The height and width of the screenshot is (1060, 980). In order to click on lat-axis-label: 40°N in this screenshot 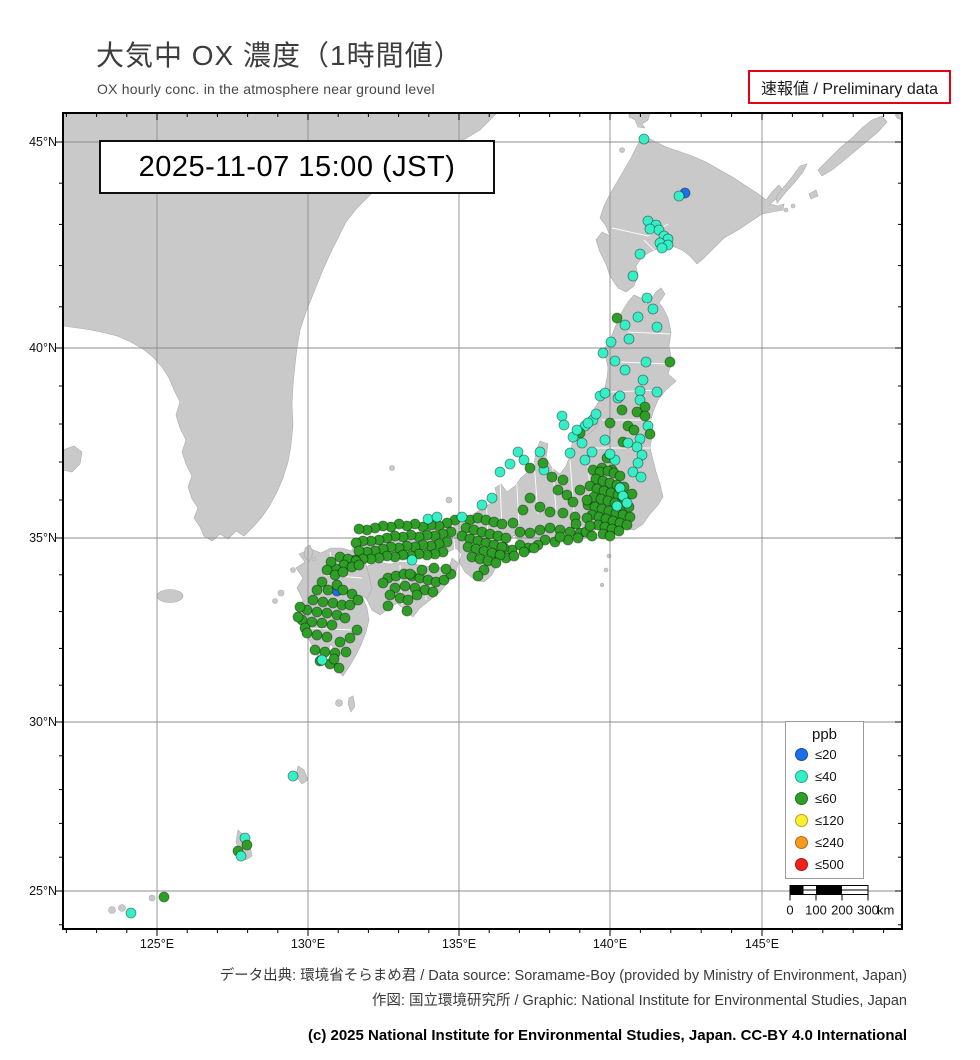, I will do `click(43, 348)`.